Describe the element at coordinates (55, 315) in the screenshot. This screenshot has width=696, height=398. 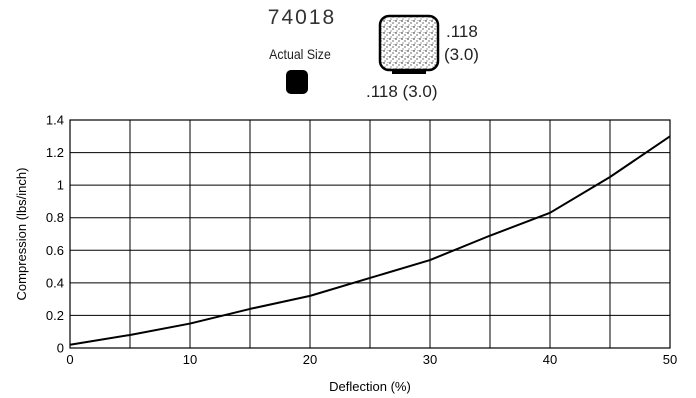
I see `y-tick-label: 0.2` at that location.